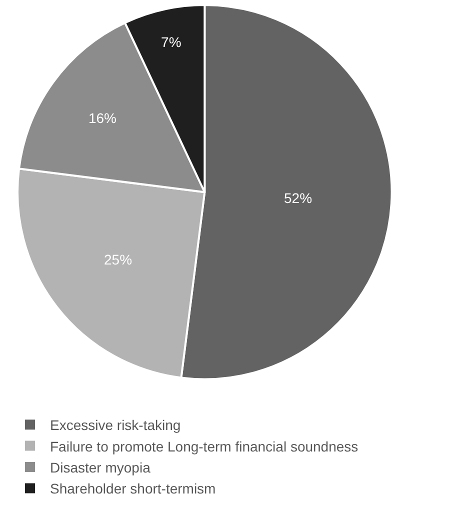 The width and height of the screenshot is (473, 509). What do you see at coordinates (118, 259) in the screenshot?
I see `data-label: 25%` at bounding box center [118, 259].